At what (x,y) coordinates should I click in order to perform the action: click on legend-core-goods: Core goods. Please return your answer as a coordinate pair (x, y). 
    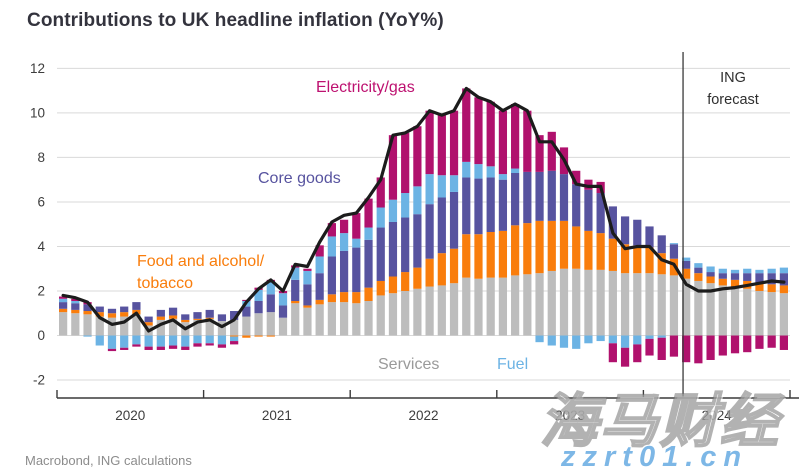
    Looking at the image, I should click on (299, 178).